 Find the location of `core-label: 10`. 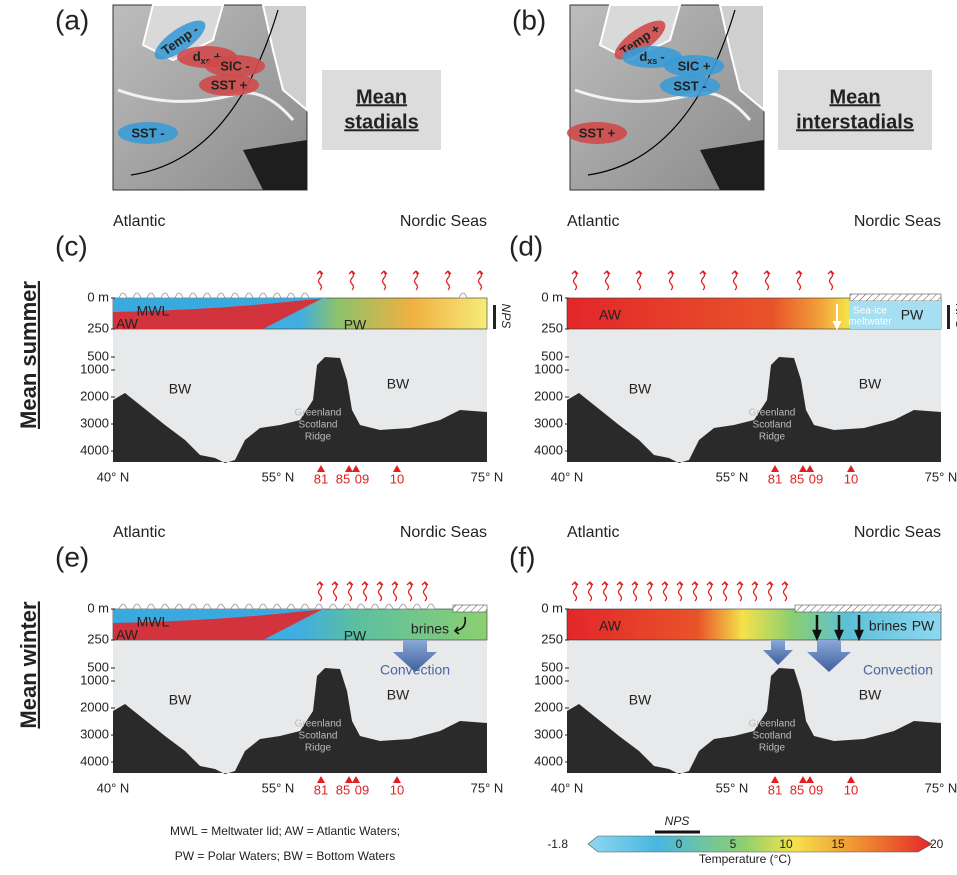

core-label: 10 is located at coordinates (851, 789).